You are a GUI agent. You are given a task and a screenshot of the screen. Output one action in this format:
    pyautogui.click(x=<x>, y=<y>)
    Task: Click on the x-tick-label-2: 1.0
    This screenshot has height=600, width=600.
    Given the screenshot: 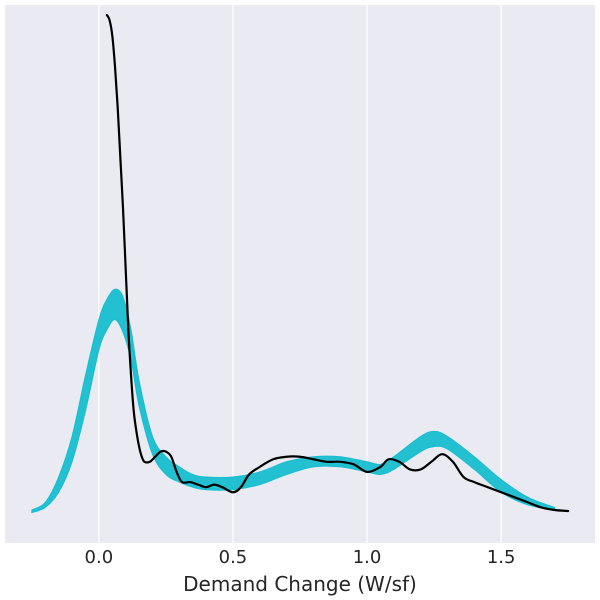 What is the action you would take?
    pyautogui.click(x=367, y=557)
    